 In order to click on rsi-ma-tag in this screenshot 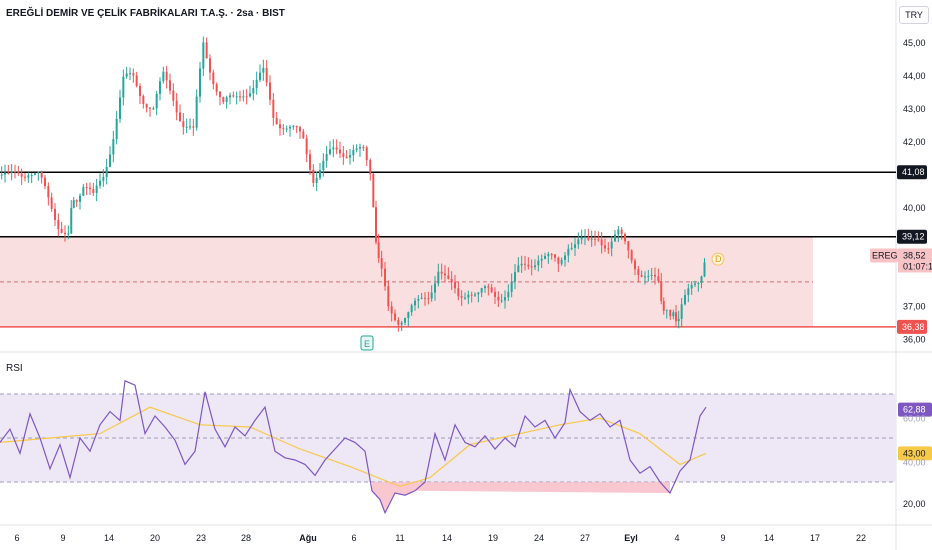, I will do `click(915, 453)`.